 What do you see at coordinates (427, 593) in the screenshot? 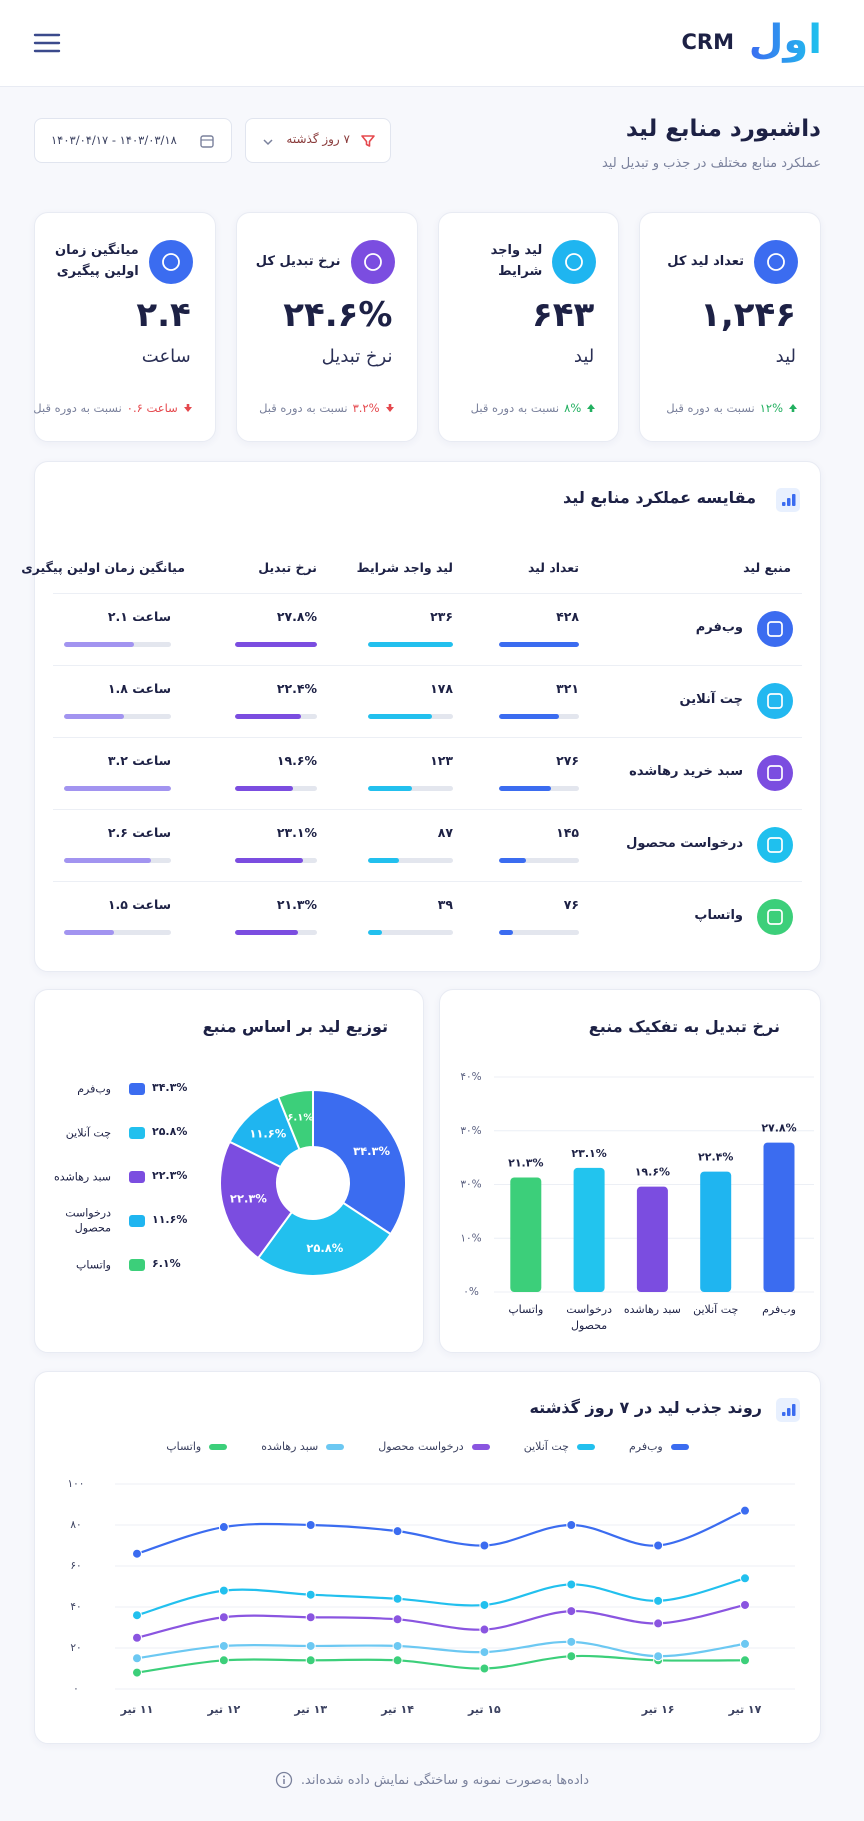
I see `header-divider` at bounding box center [427, 593].